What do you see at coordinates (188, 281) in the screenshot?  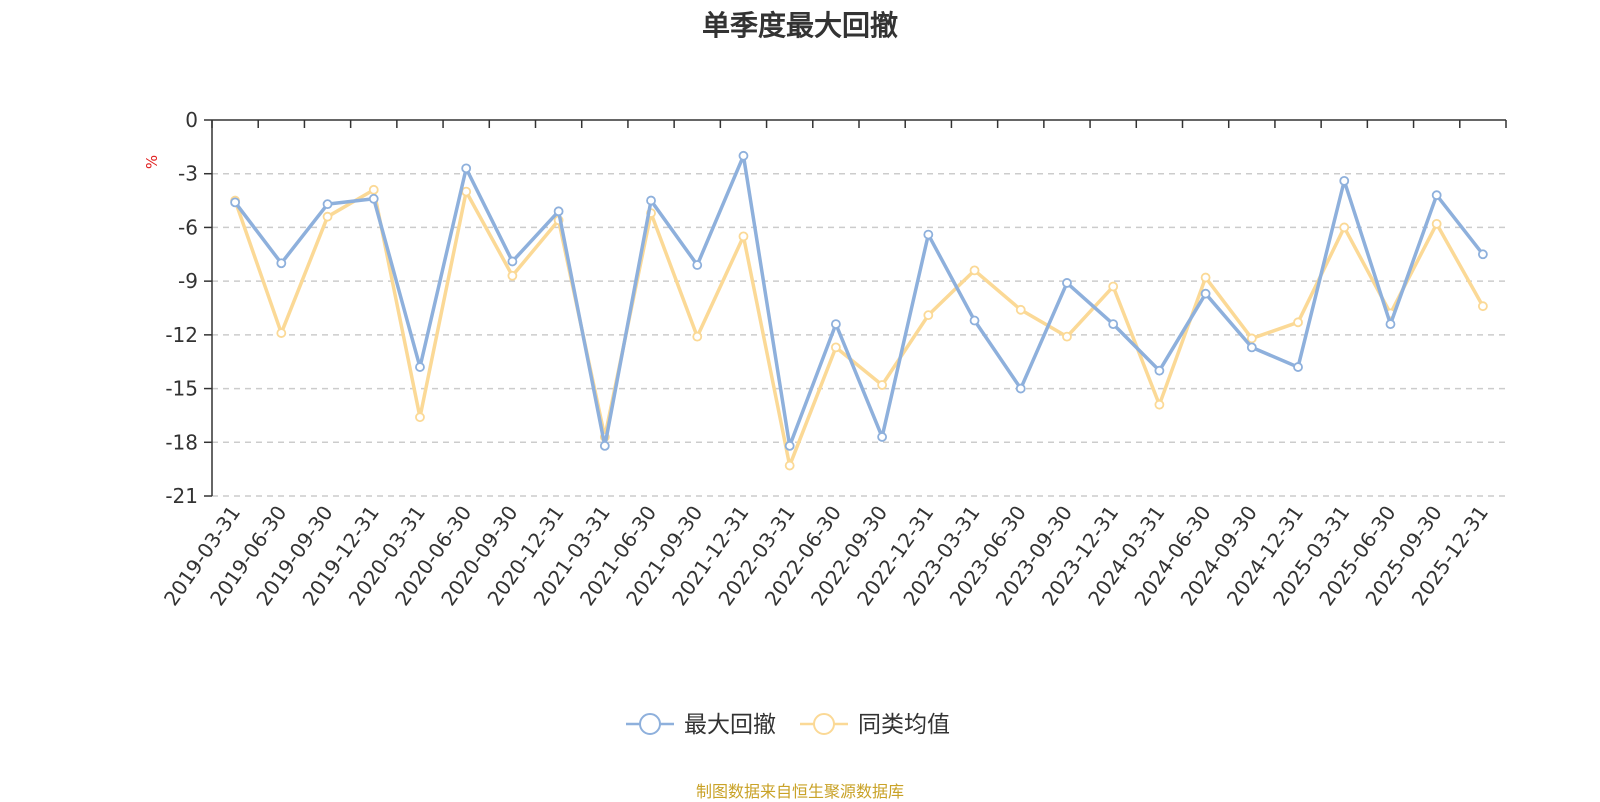 I see `y-tick-label: -9` at bounding box center [188, 281].